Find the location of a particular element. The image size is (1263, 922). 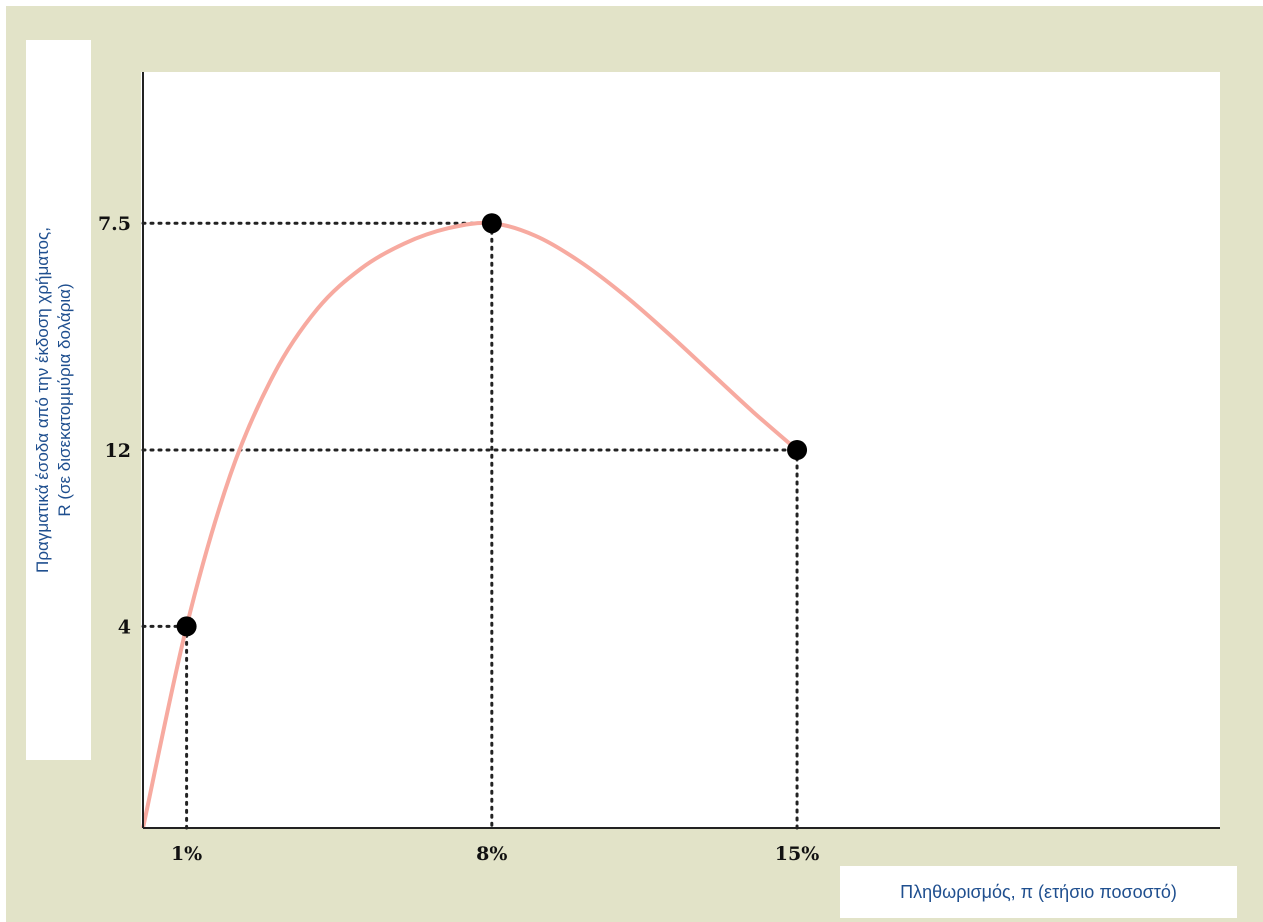

y-tick-label: 4 is located at coordinates (124, 627).